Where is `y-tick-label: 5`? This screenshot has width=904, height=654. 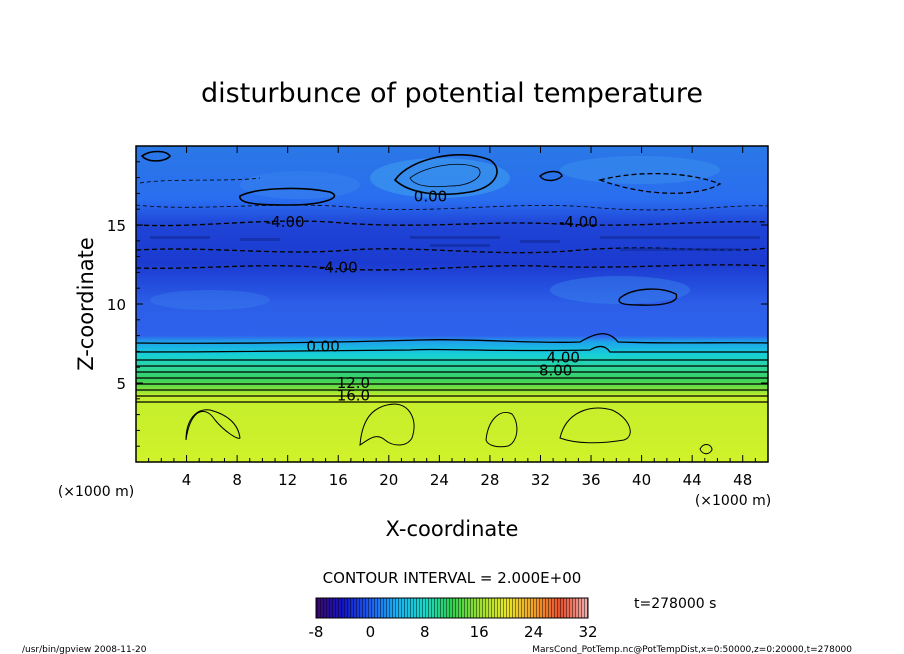 y-tick-label: 5 is located at coordinates (121, 384).